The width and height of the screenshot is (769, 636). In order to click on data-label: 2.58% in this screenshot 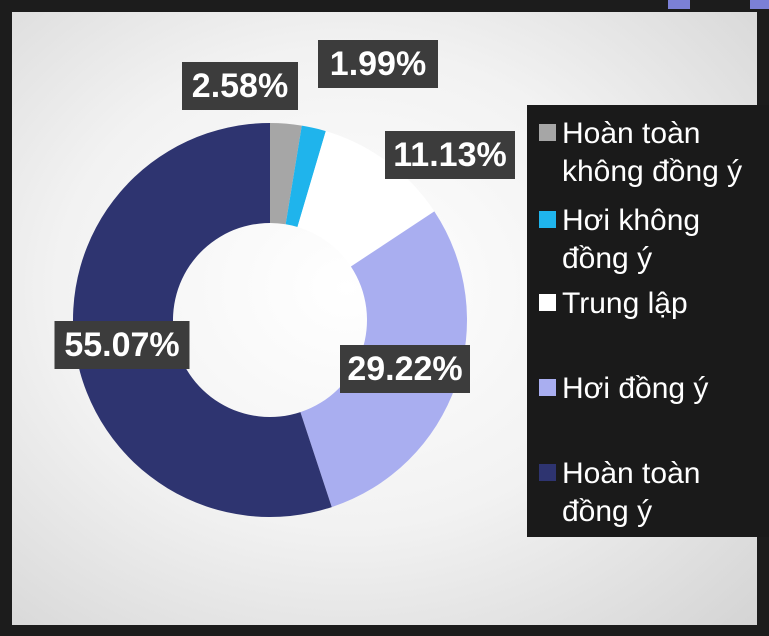, I will do `click(240, 86)`.